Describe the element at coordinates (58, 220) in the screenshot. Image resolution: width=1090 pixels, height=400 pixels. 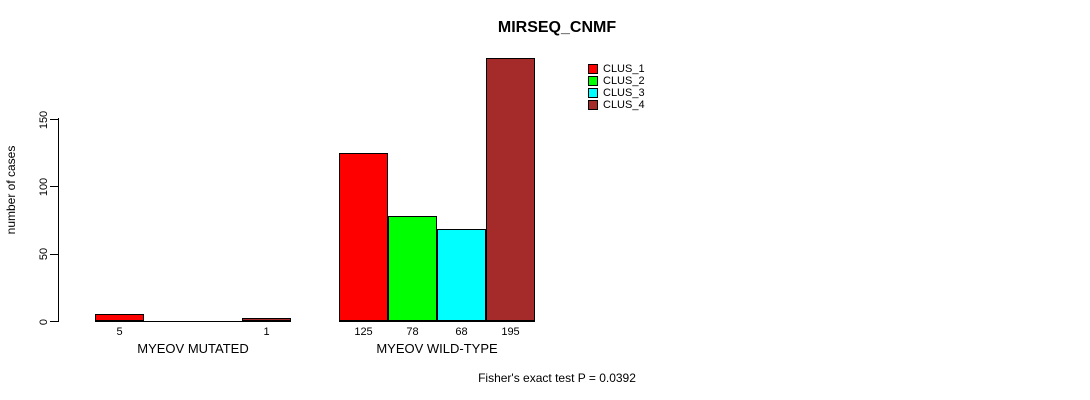
I see `y-axis-line` at that location.